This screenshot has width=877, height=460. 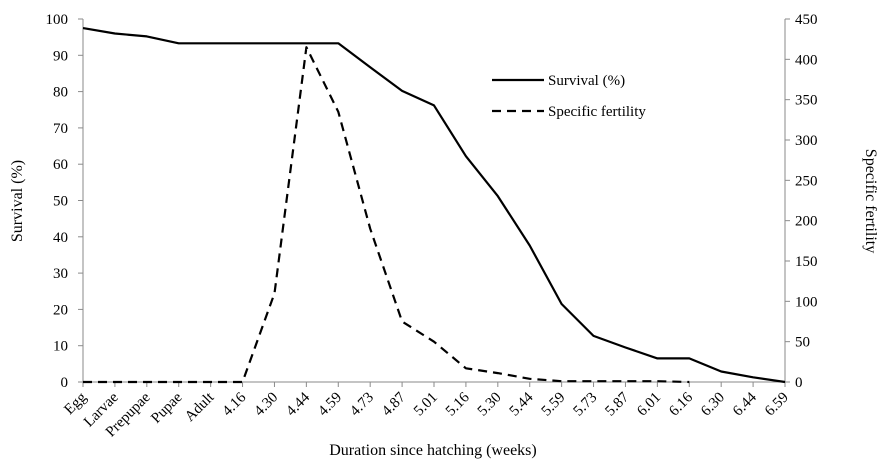 I want to click on y2-tick-label: 300, so click(x=806, y=141).